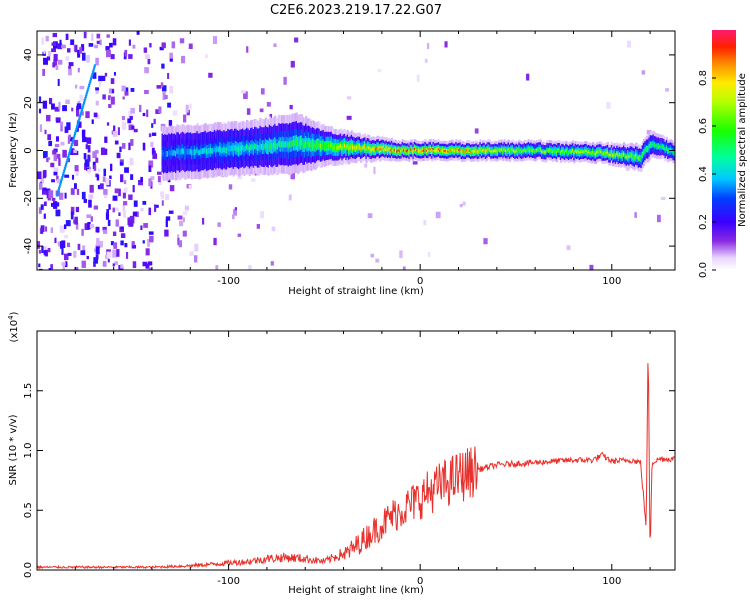 The height and width of the screenshot is (600, 750). I want to click on snr-multiplier: (x104), so click(13, 326).